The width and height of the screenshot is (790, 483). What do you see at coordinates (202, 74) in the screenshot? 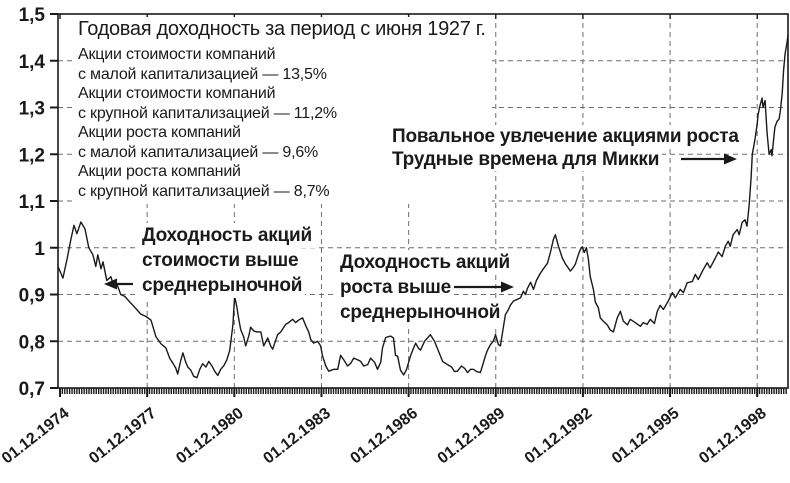
I see `legend-line: с малой капитализацией — 13,5%` at bounding box center [202, 74].